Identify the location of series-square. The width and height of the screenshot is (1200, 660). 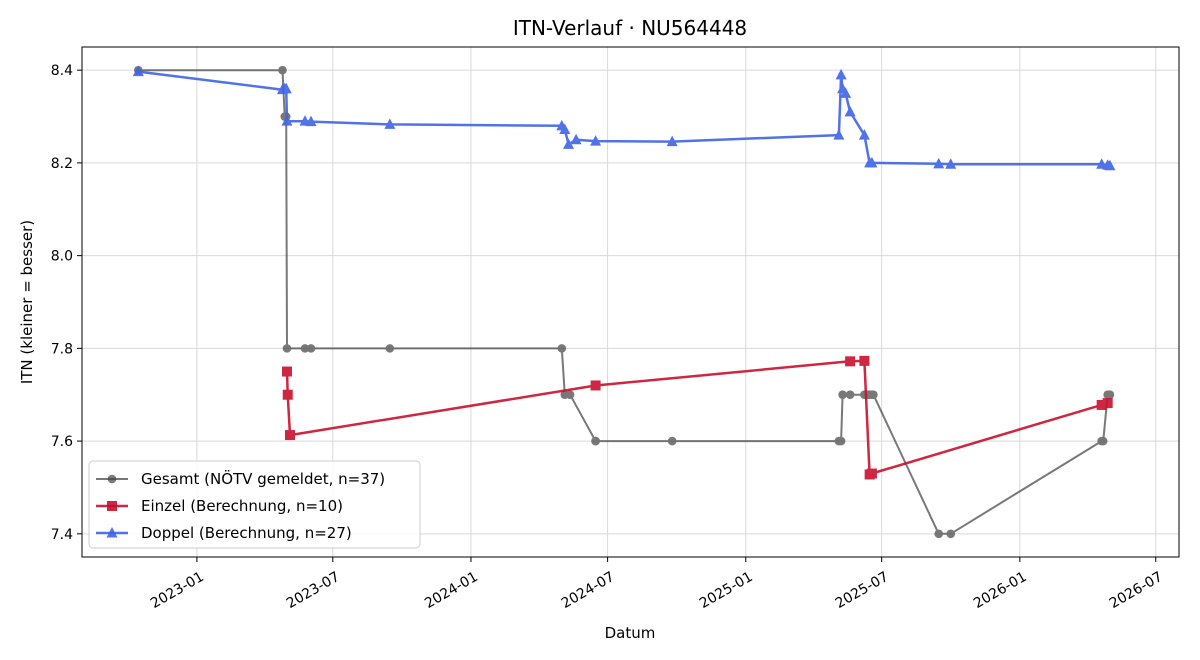
(697, 417).